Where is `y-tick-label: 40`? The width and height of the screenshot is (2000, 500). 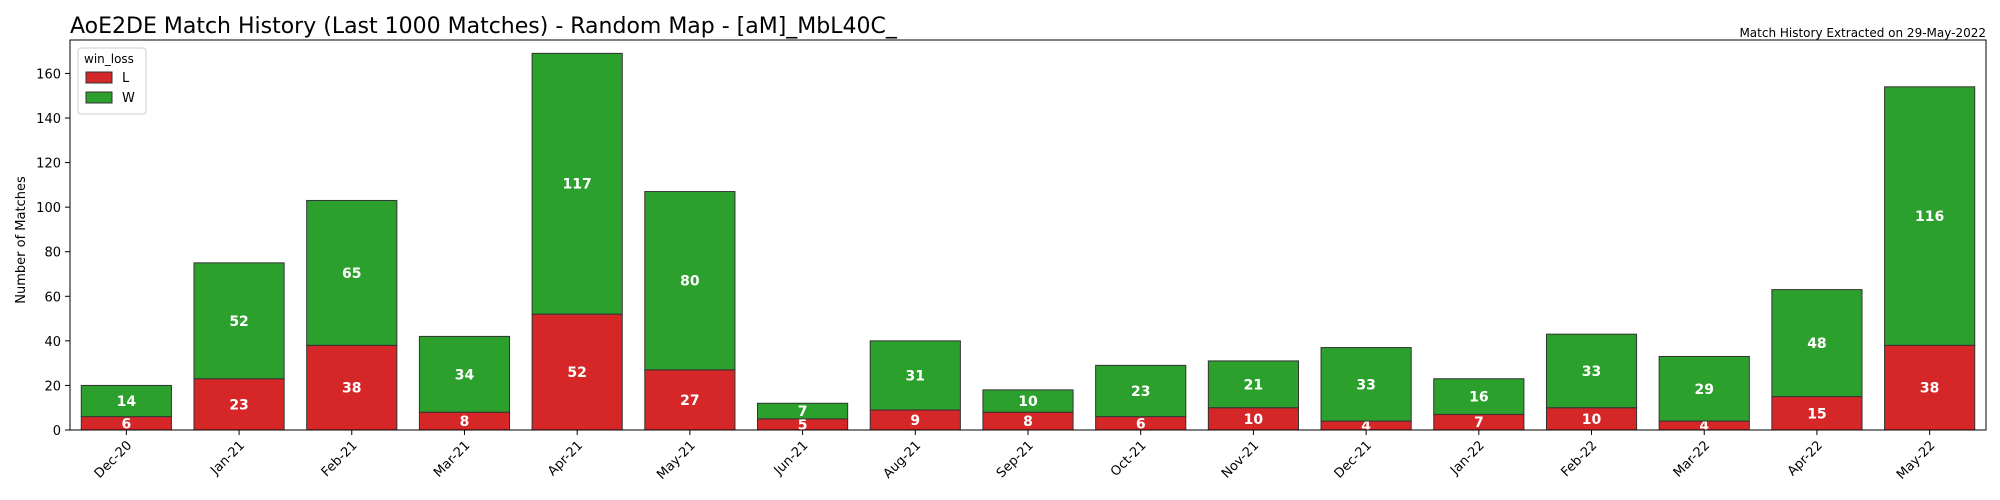 y-tick-label: 40 is located at coordinates (52, 342).